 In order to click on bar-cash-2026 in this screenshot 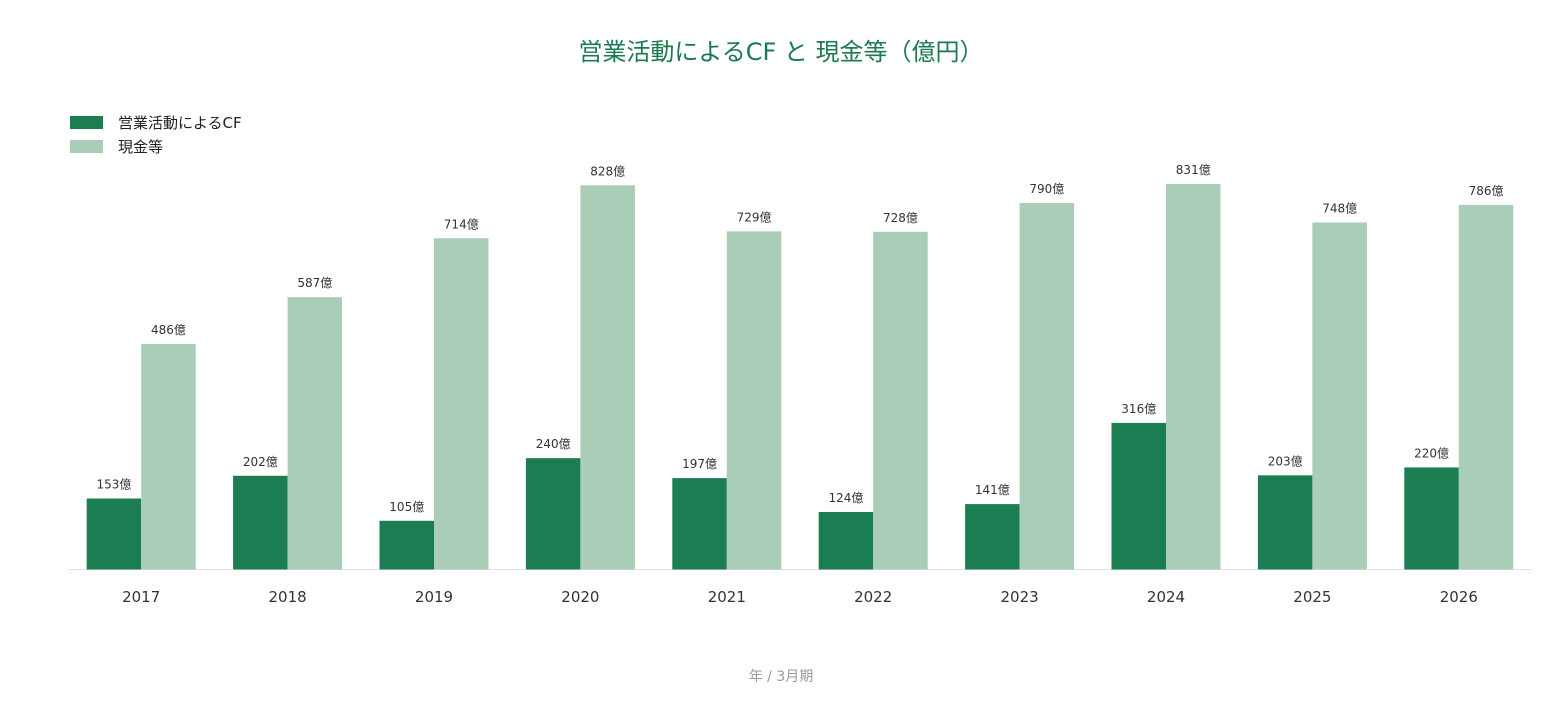, I will do `click(1486, 387)`.